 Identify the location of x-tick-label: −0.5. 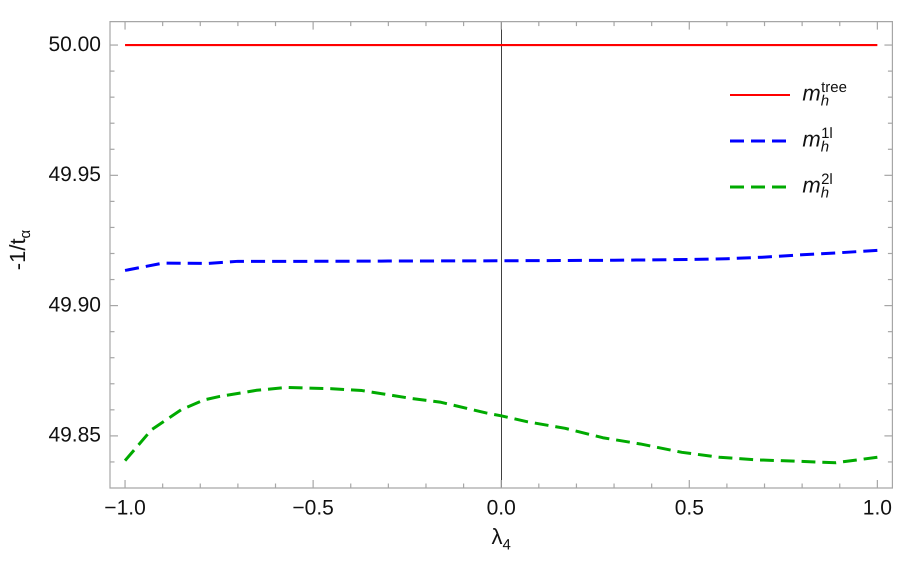
(313, 508).